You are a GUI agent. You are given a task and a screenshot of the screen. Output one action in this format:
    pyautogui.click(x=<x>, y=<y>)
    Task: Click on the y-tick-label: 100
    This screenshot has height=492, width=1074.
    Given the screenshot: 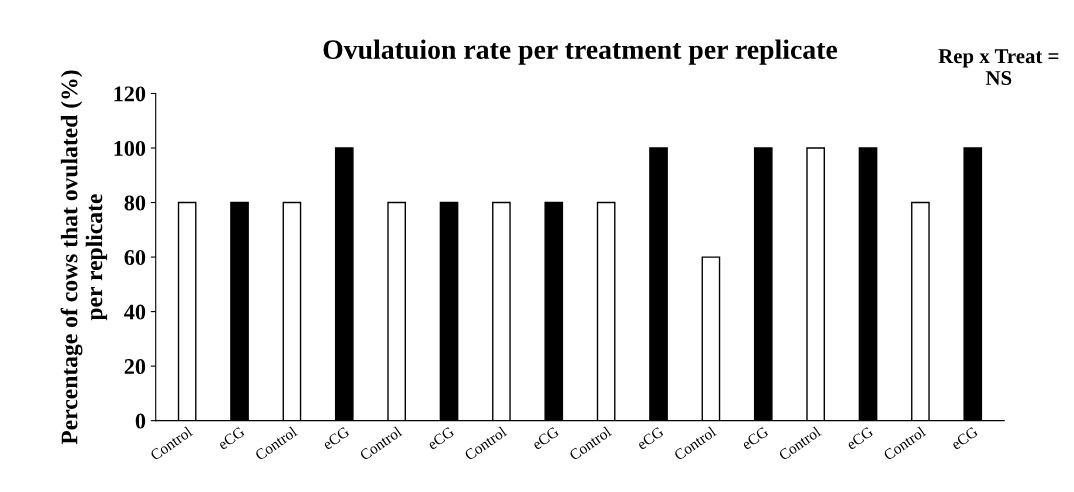 What is the action you would take?
    pyautogui.click(x=130, y=148)
    